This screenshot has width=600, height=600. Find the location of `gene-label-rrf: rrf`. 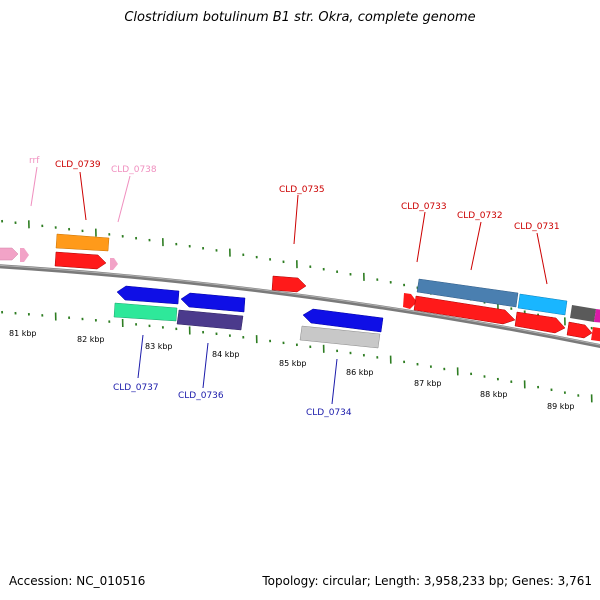

gene-label-rrf: rrf is located at coordinates (34, 161).